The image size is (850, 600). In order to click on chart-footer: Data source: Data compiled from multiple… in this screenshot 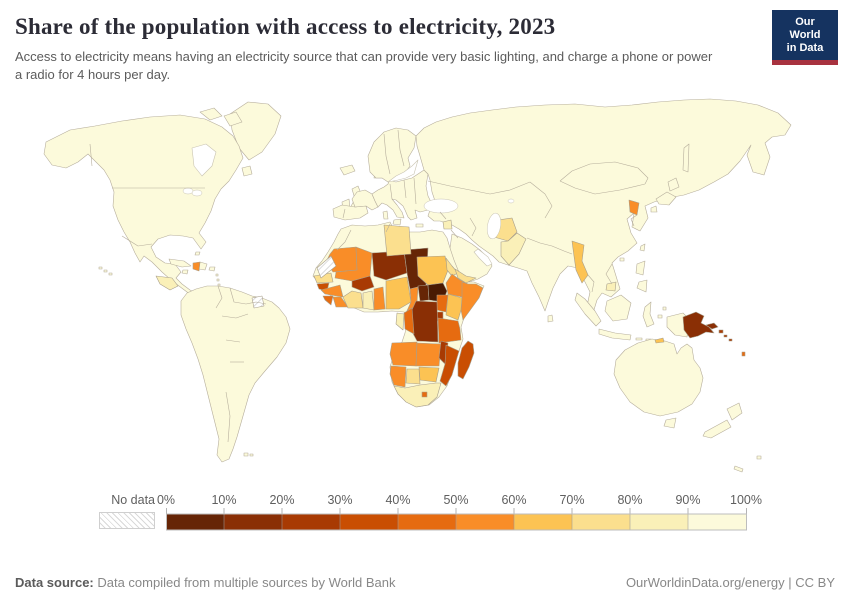, I will do `click(425, 582)`.